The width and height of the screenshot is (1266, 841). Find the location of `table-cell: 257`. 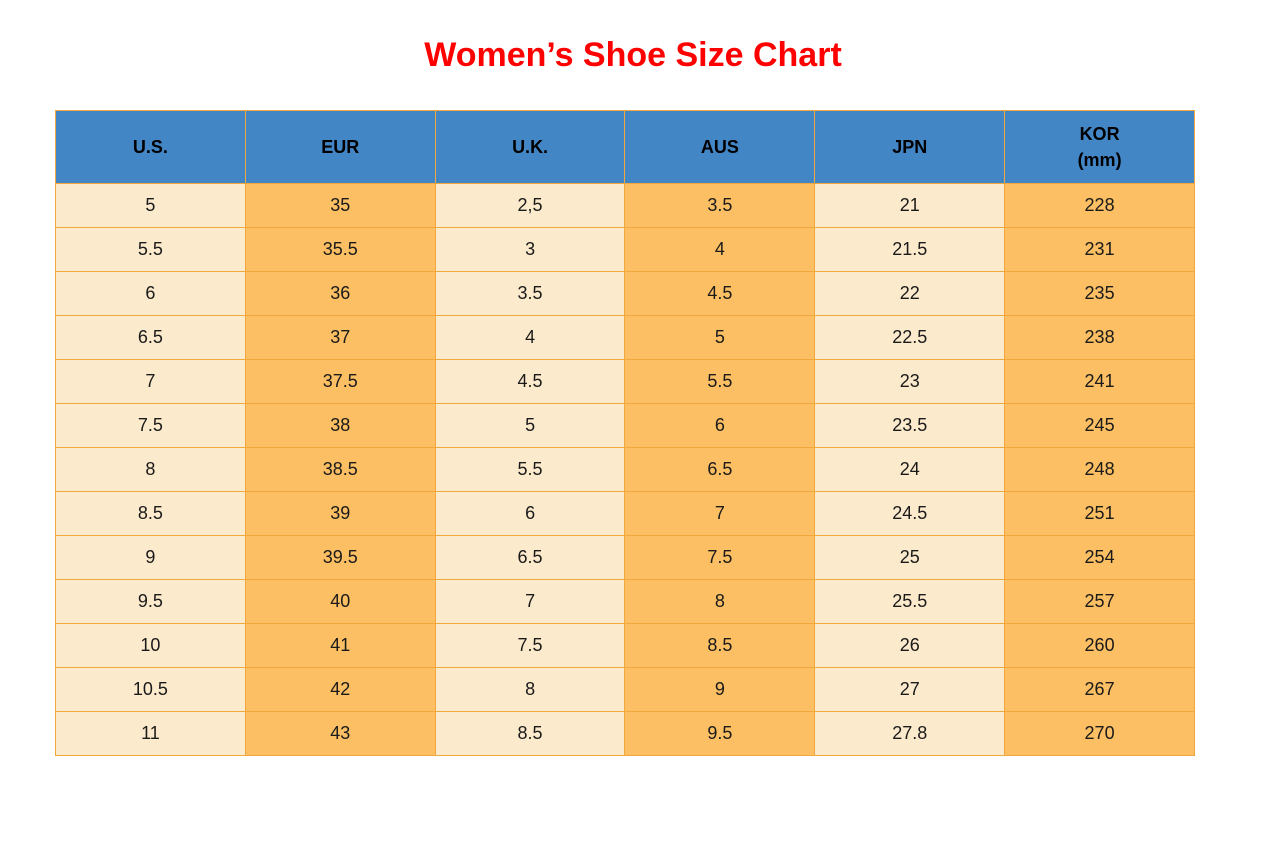

table-cell: 257 is located at coordinates (1099, 601).